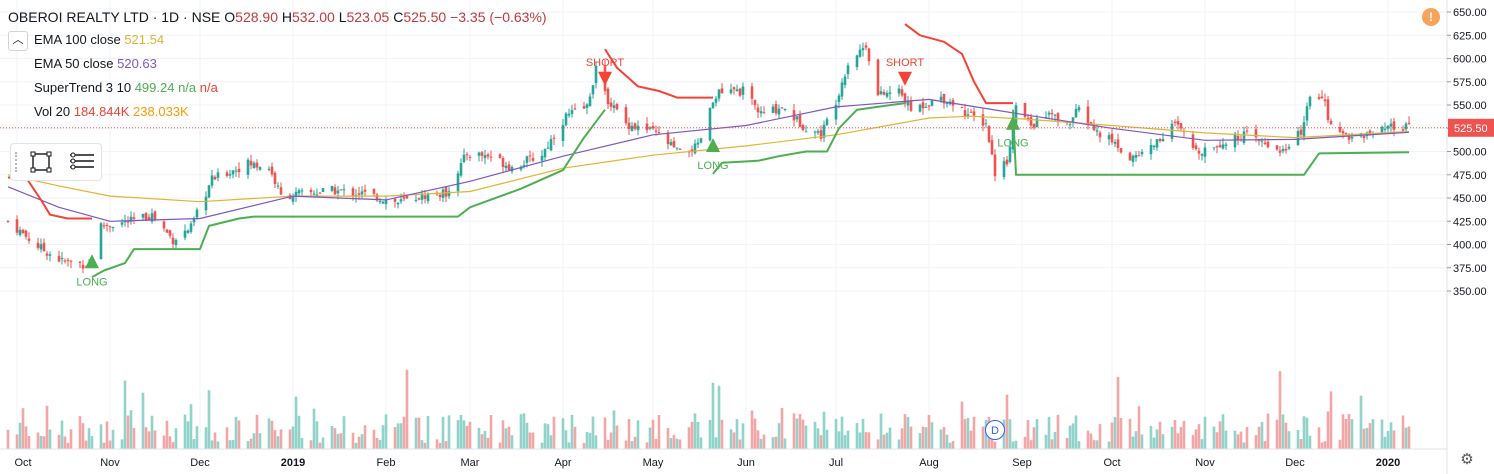 This screenshot has width=1494, height=474. Describe the element at coordinates (277, 40) in the screenshot. I see `indicator-row: EMA 100 close 521.54` at that location.